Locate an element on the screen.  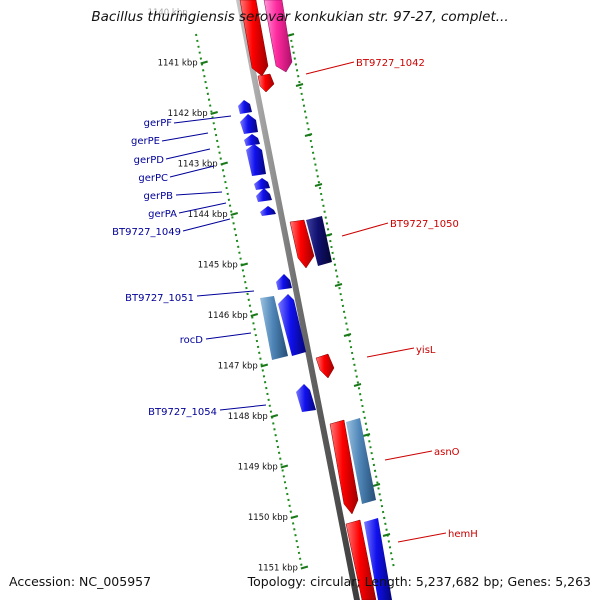
gene-label-asno: asnO is located at coordinates (447, 452).